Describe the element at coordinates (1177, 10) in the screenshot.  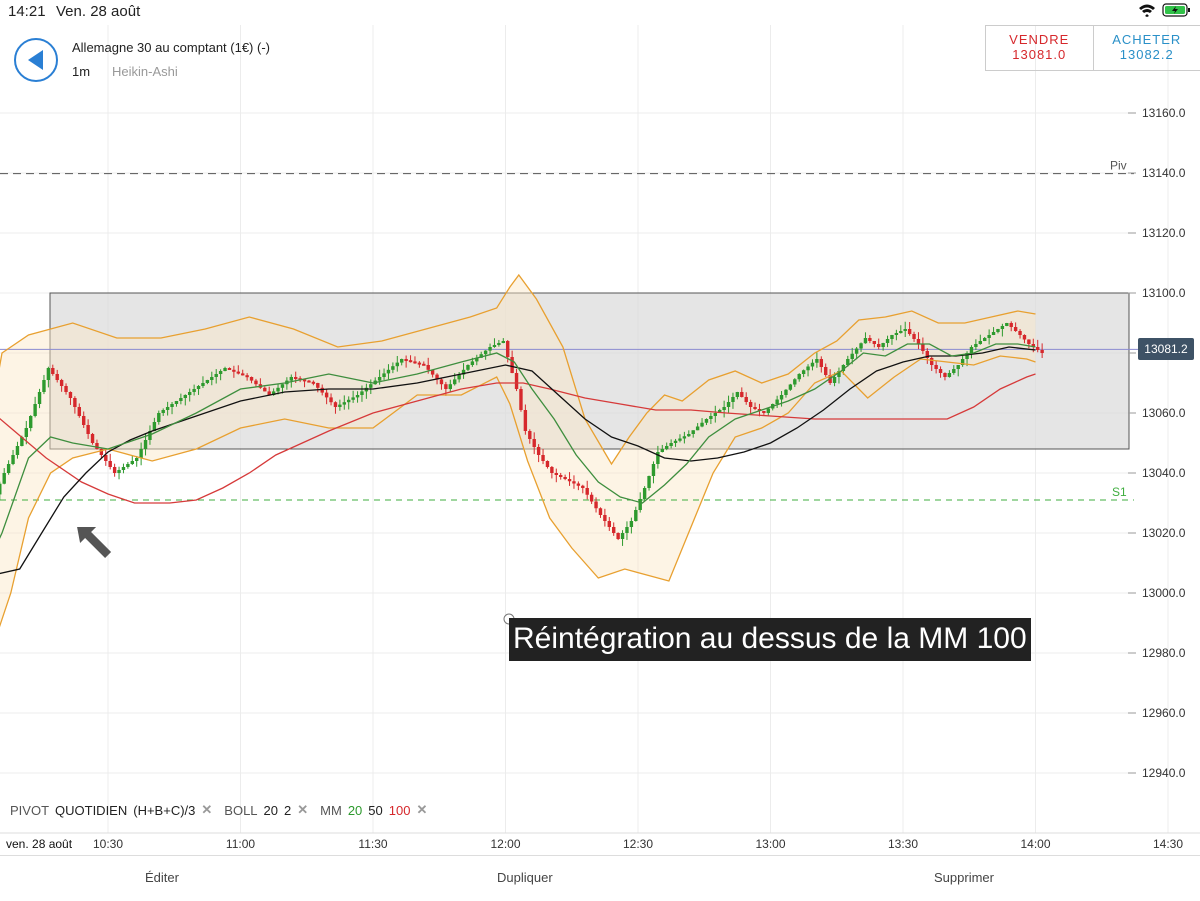
I see `battery-icon` at that location.